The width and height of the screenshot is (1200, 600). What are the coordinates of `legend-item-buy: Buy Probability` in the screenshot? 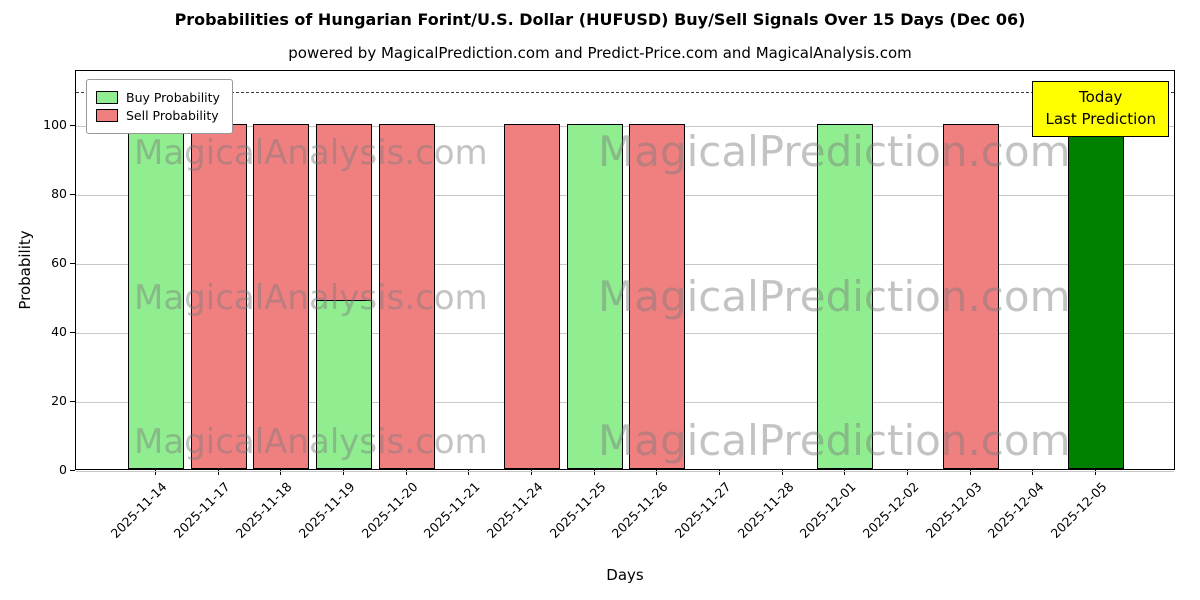 It's located at (158, 97).